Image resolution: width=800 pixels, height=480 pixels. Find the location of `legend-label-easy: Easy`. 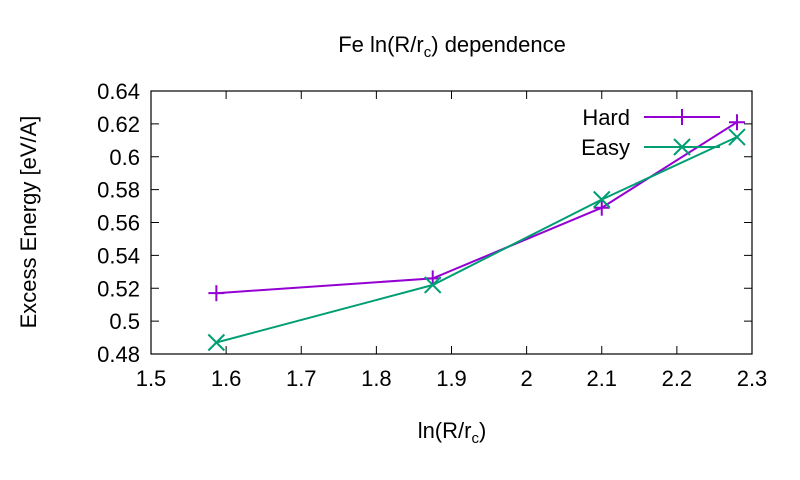

legend-label-easy: Easy is located at coordinates (605, 147).